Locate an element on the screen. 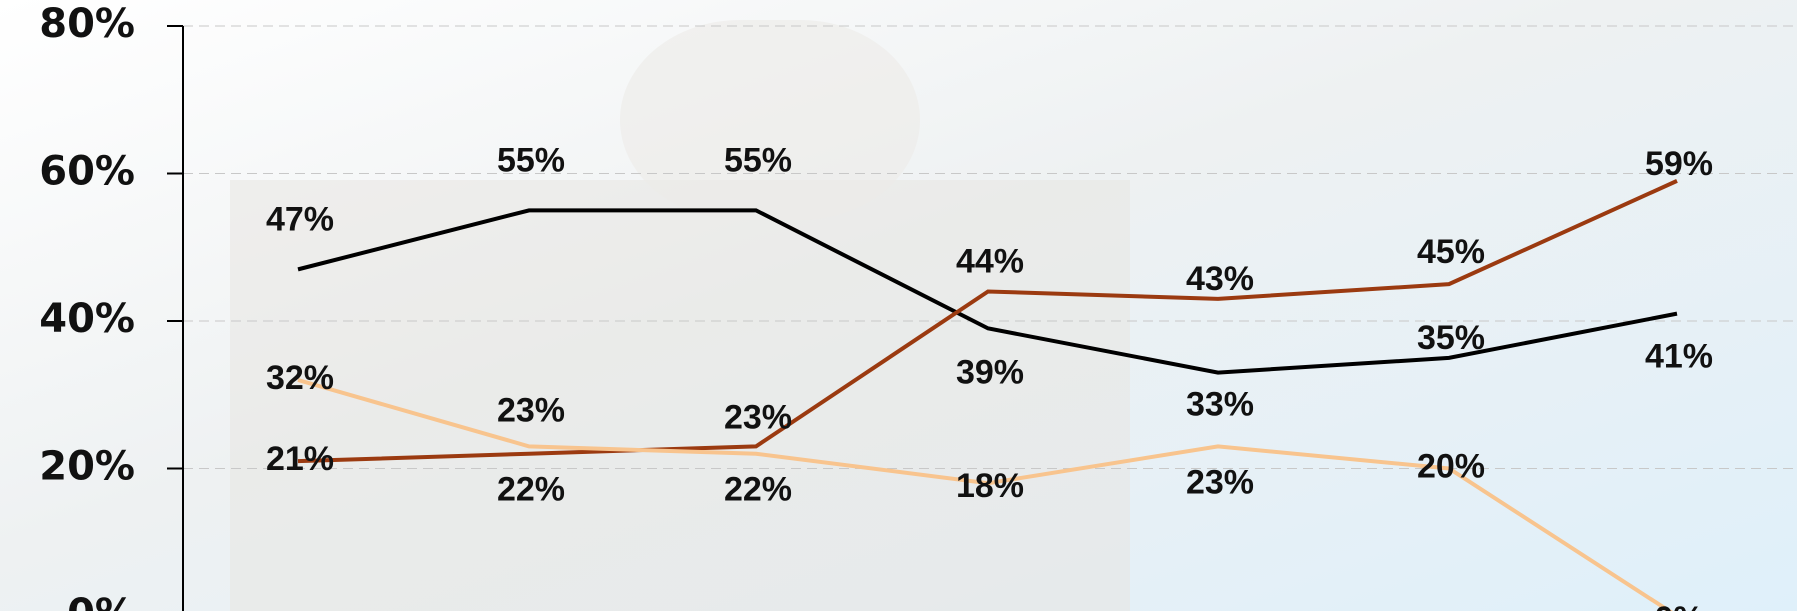 This screenshot has width=1797, height=611. value-label: 33% is located at coordinates (1220, 405).